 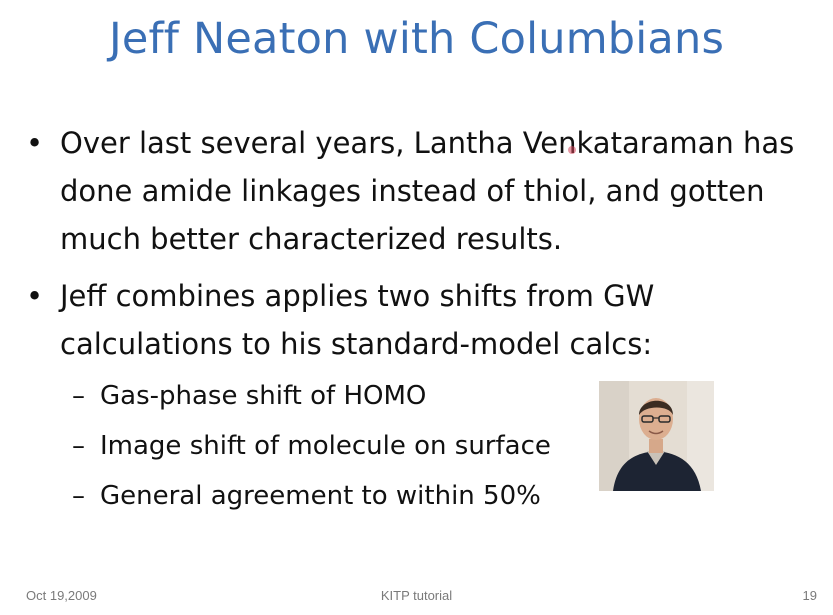 I want to click on slide-title: Jeff Neaton with Columbians, so click(x=416, y=39).